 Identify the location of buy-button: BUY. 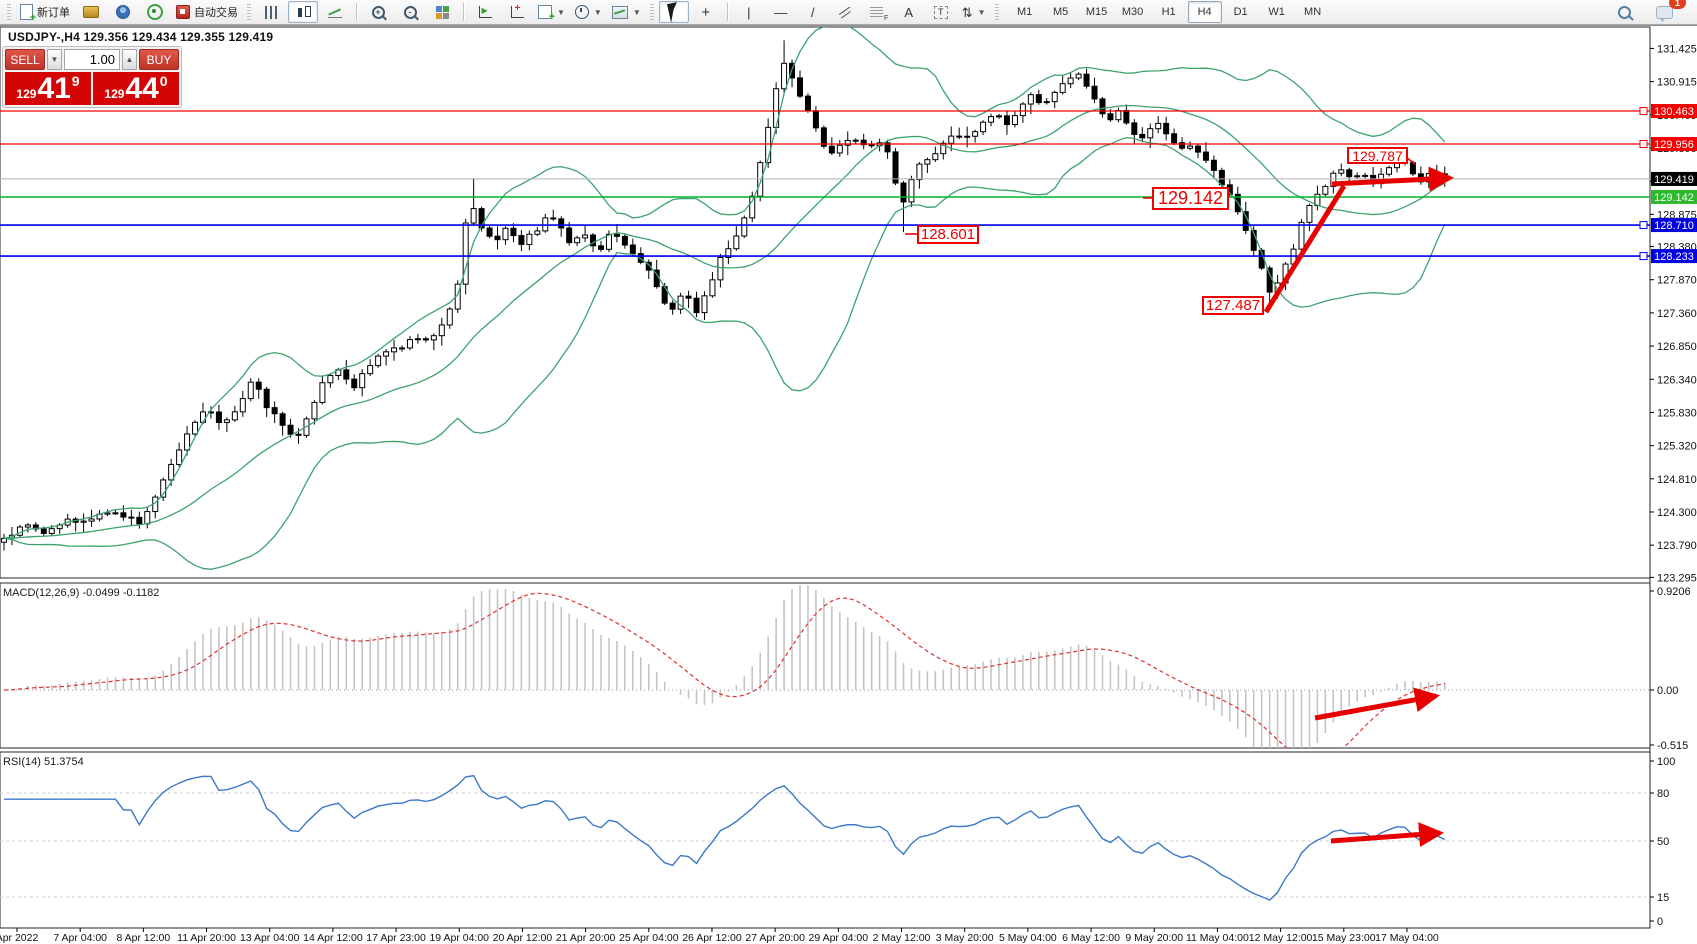
(159, 59).